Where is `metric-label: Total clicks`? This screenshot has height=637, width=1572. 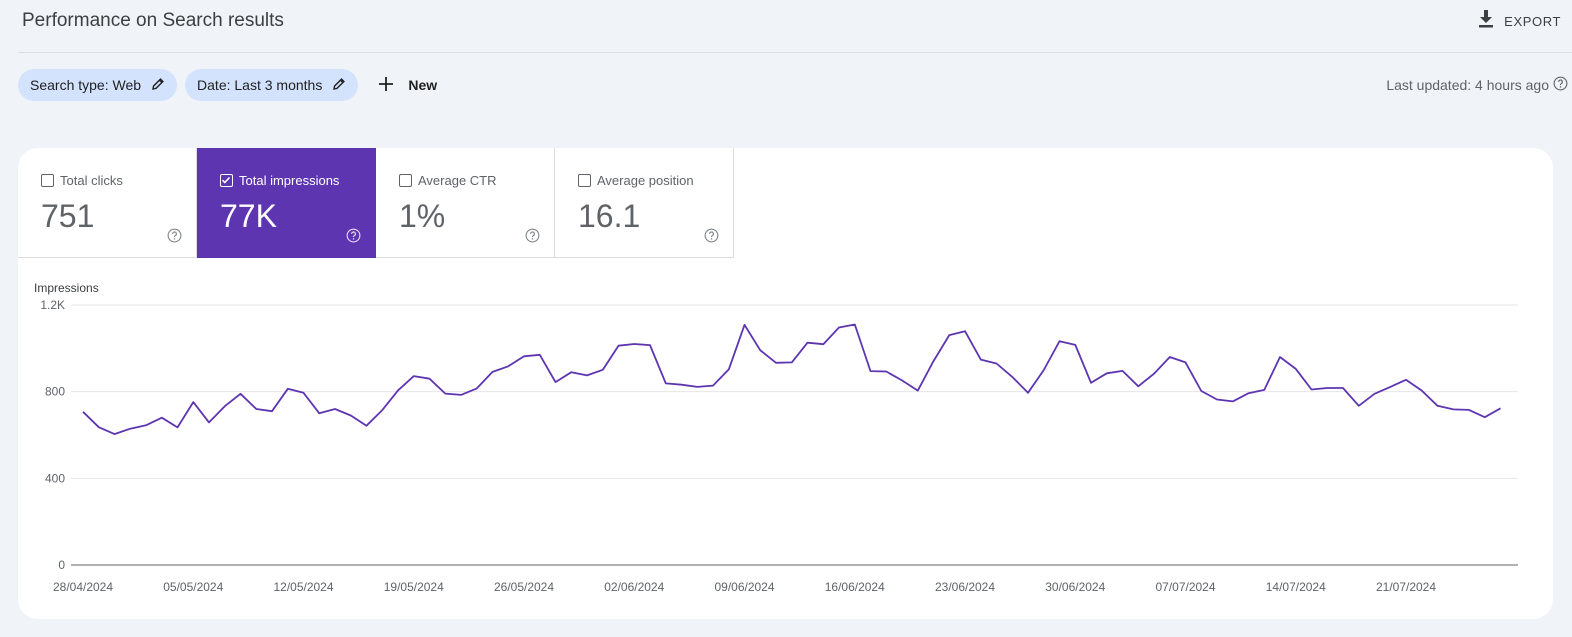 metric-label: Total clicks is located at coordinates (91, 180).